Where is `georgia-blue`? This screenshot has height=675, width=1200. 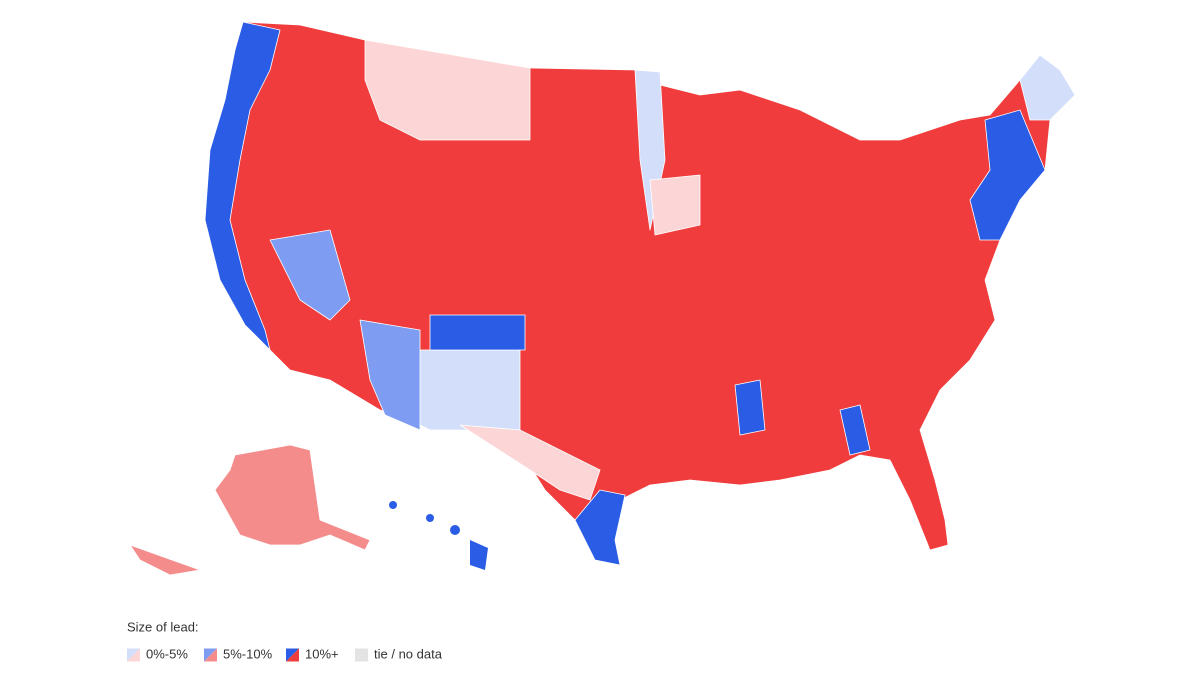
georgia-blue is located at coordinates (855, 430).